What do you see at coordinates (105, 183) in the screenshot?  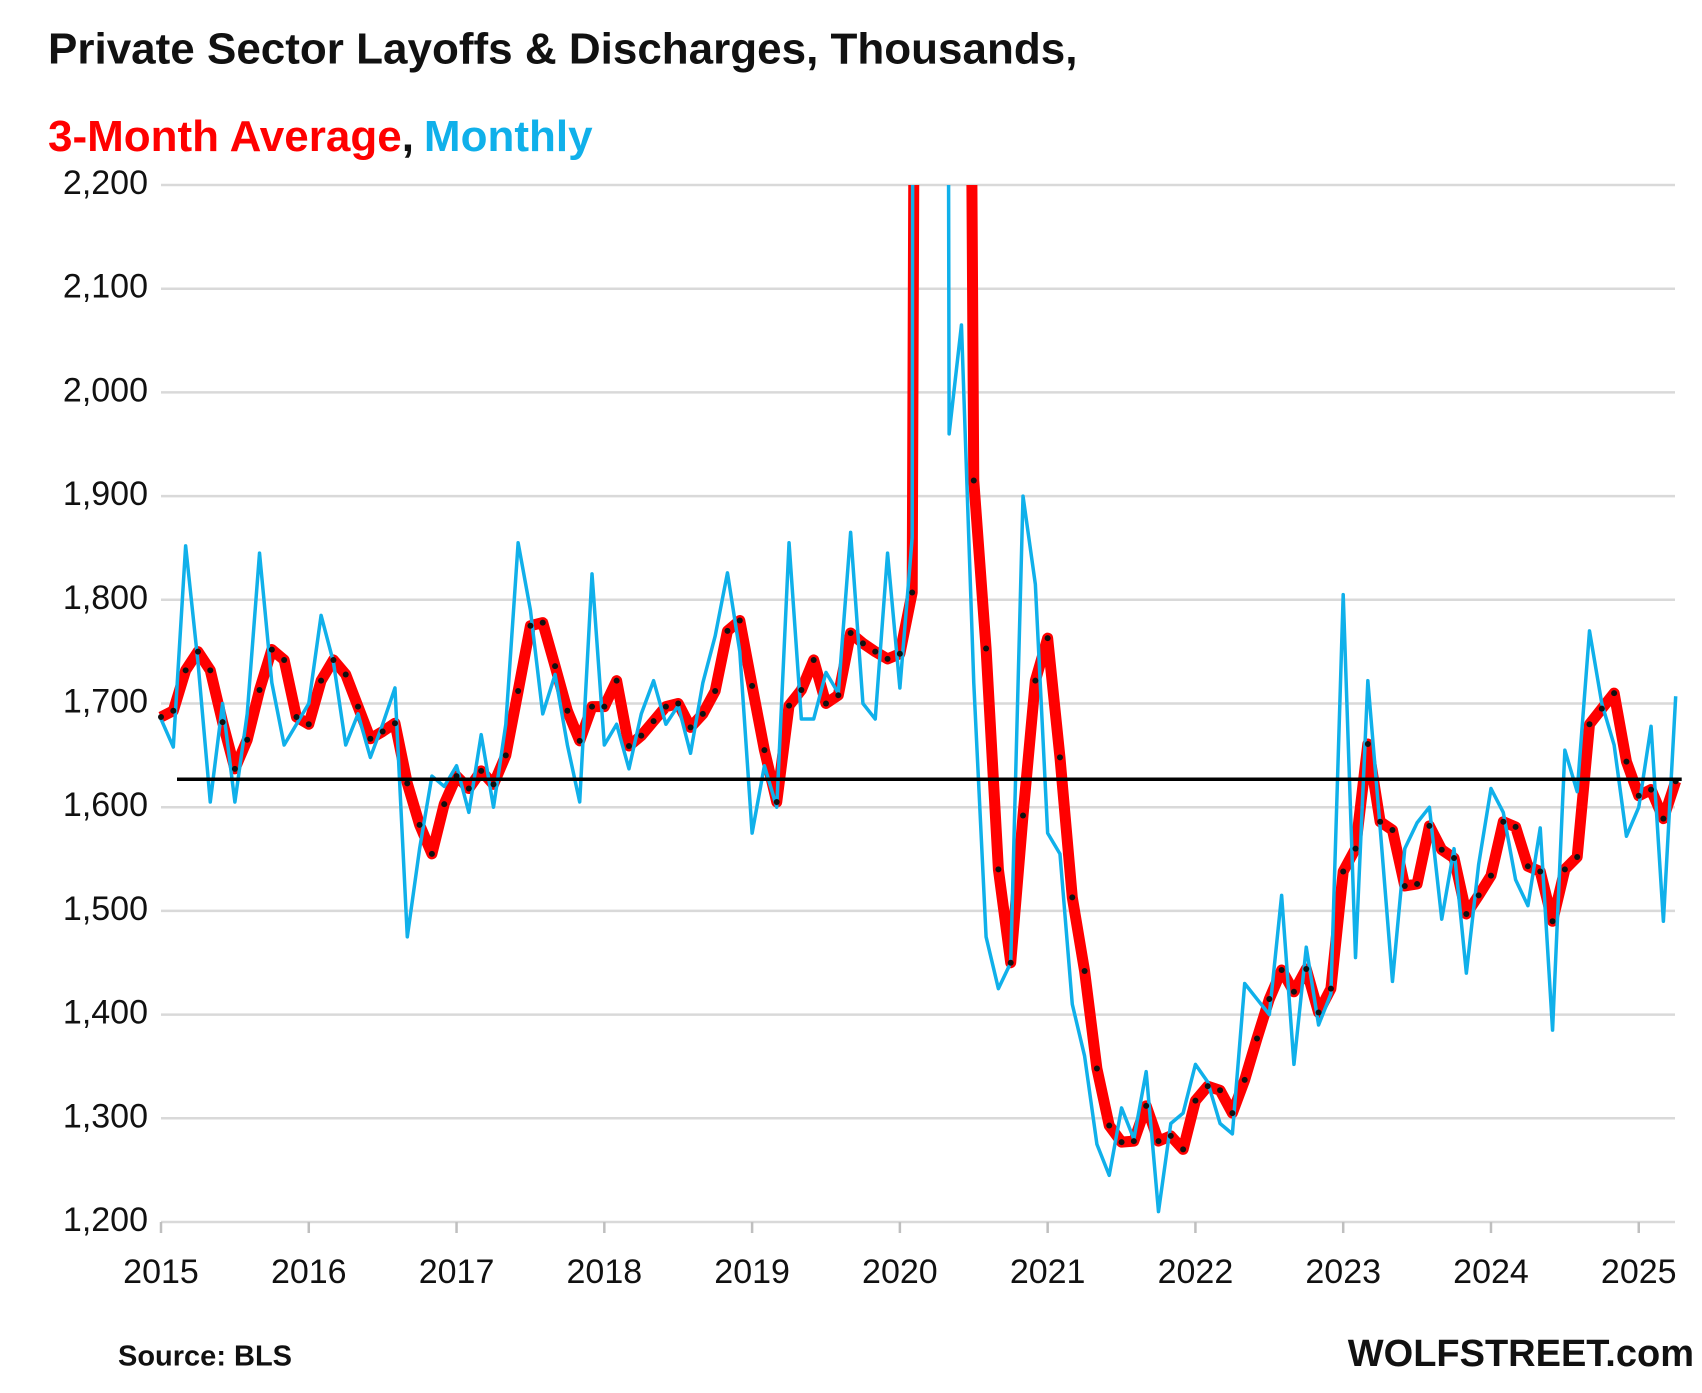 I see `y-tick-label: 2,200` at bounding box center [105, 183].